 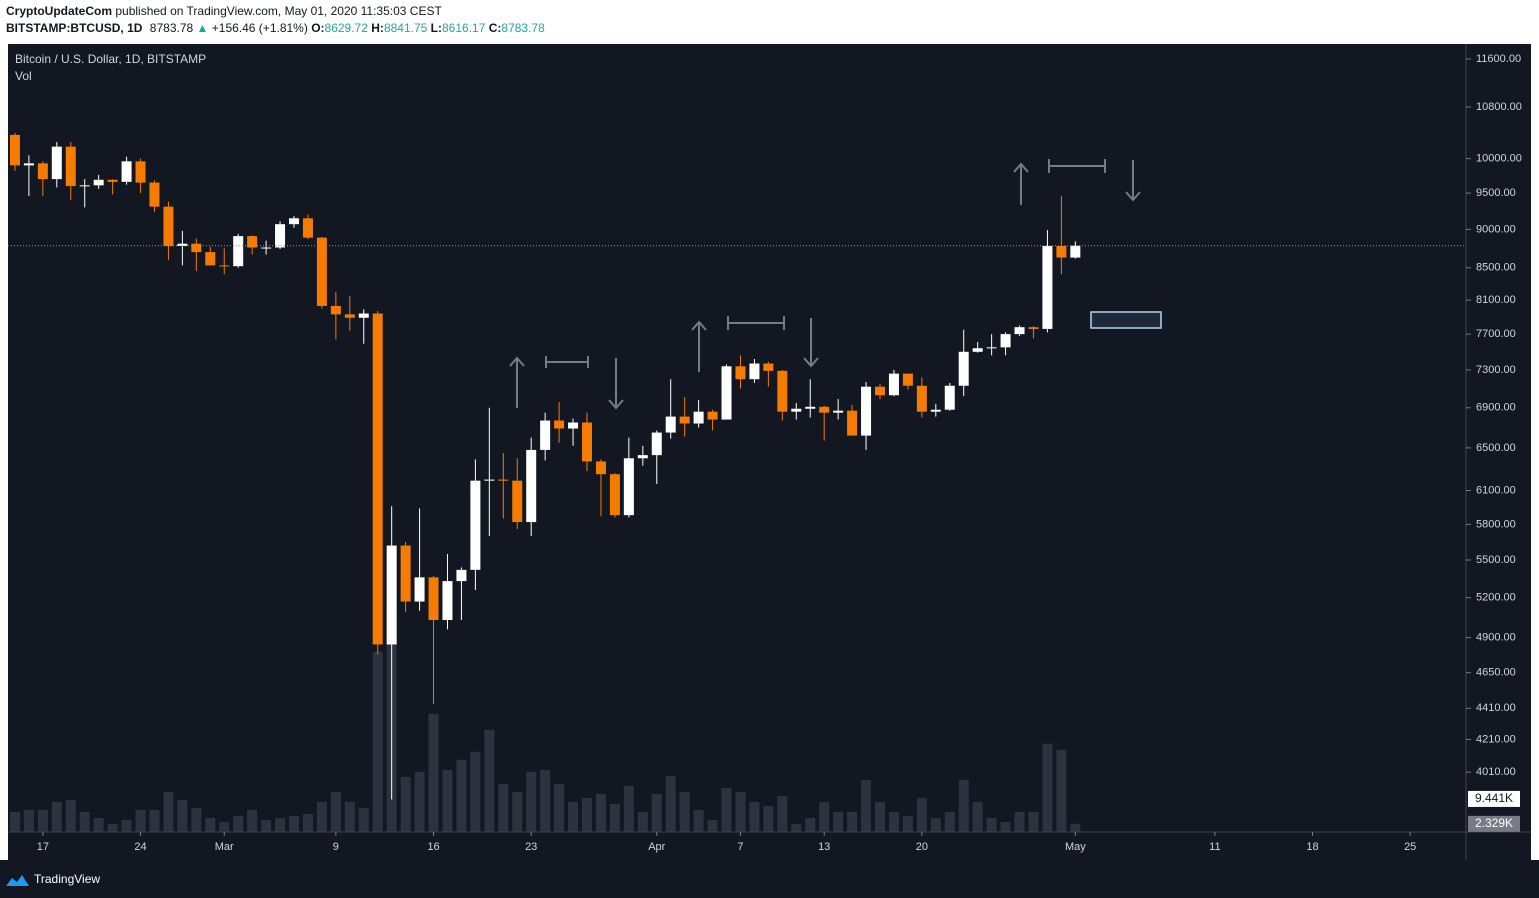 I want to click on y-tick-label: 4210.00, so click(x=1496, y=739).